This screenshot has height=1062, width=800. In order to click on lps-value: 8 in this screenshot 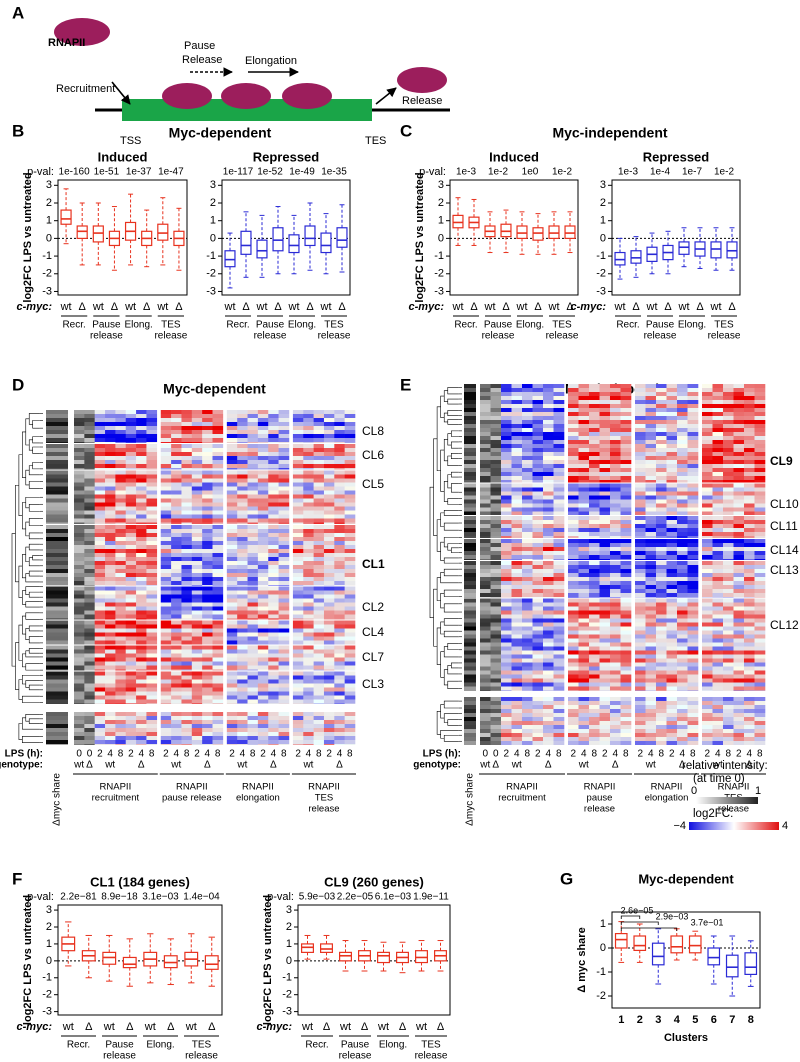, I will do `click(187, 754)`.